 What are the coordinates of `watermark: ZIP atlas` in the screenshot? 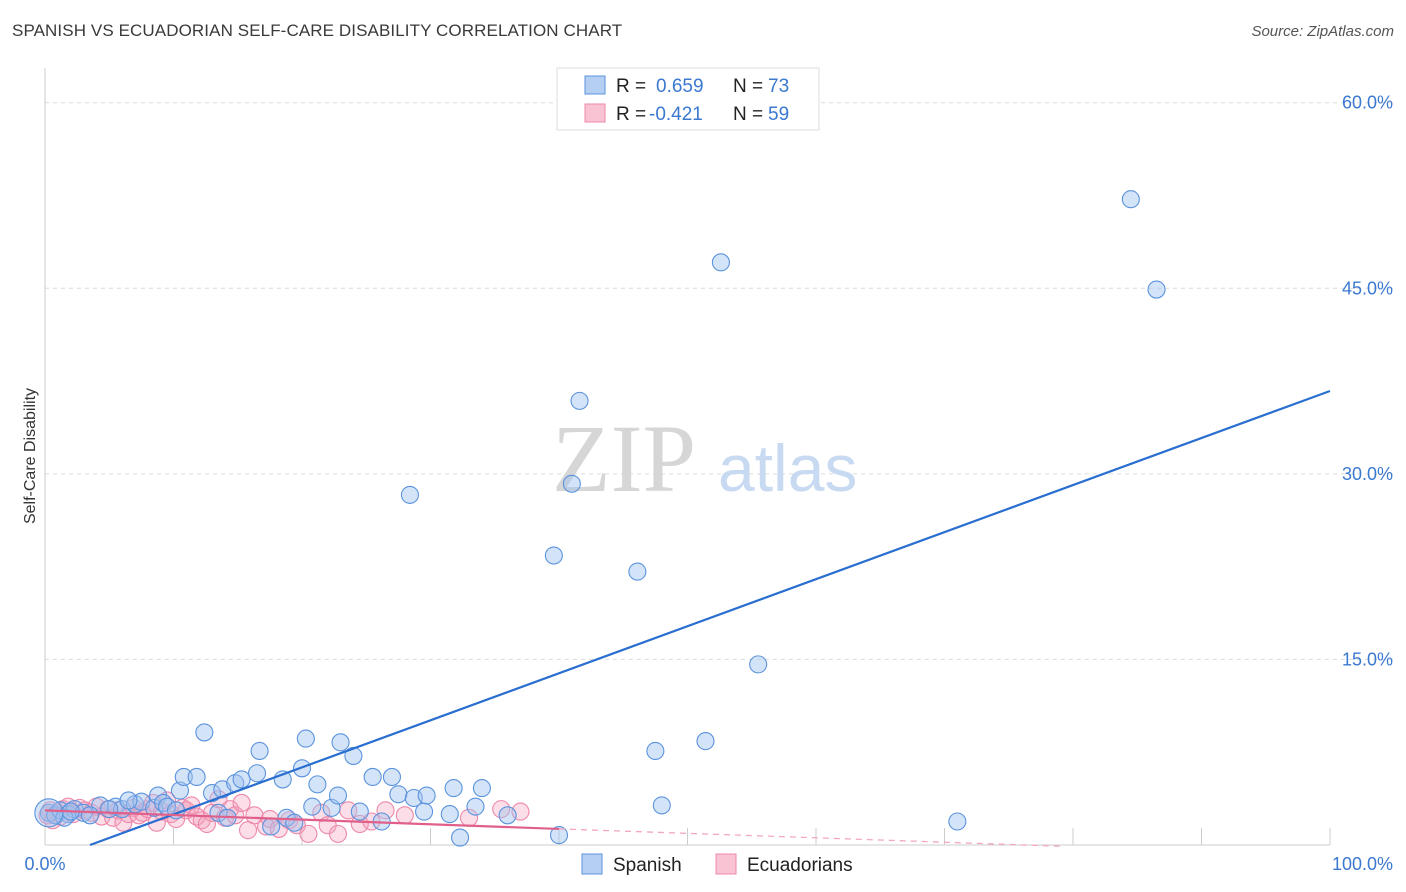 It's located at (704, 458).